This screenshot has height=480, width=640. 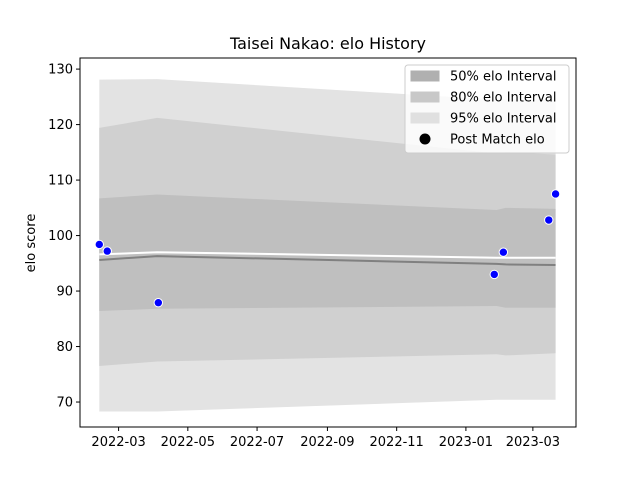 What do you see at coordinates (497, 140) in the screenshot?
I see `legend-label: Post Match elo` at bounding box center [497, 140].